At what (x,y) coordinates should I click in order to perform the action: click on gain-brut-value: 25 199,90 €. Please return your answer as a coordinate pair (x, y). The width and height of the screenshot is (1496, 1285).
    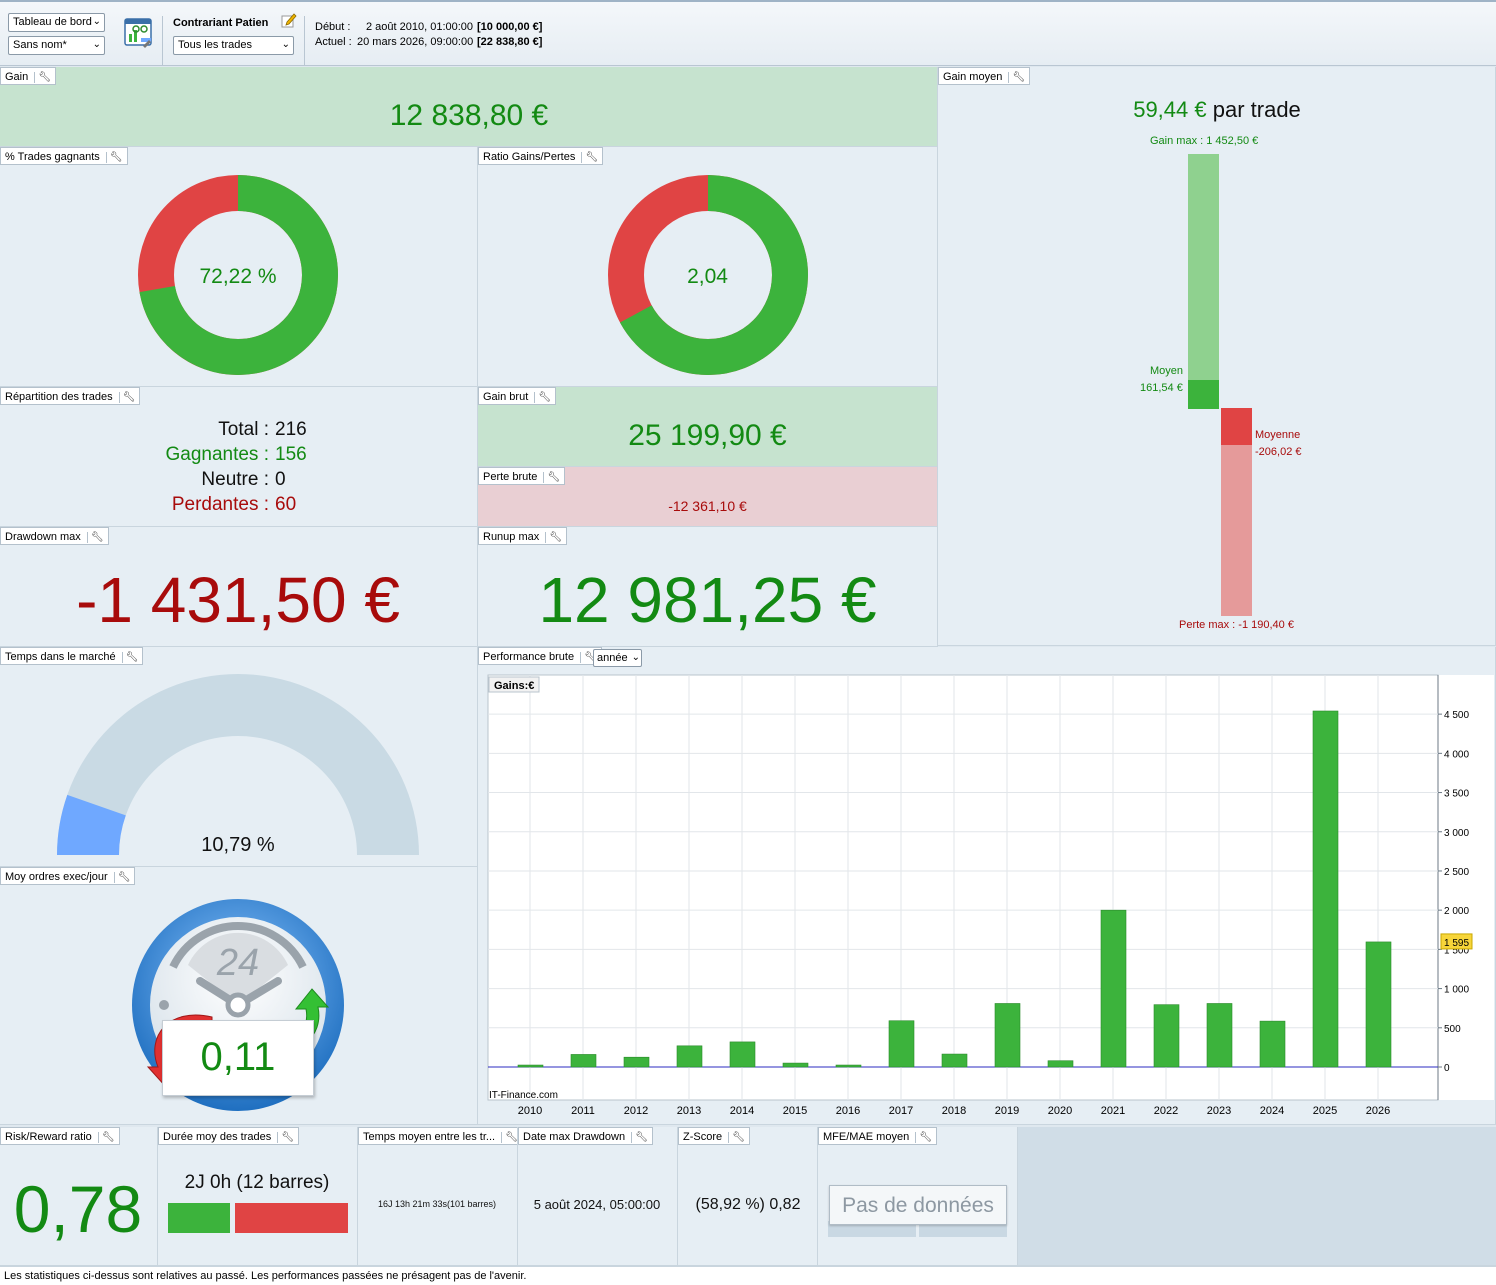
    Looking at the image, I should click on (707, 435).